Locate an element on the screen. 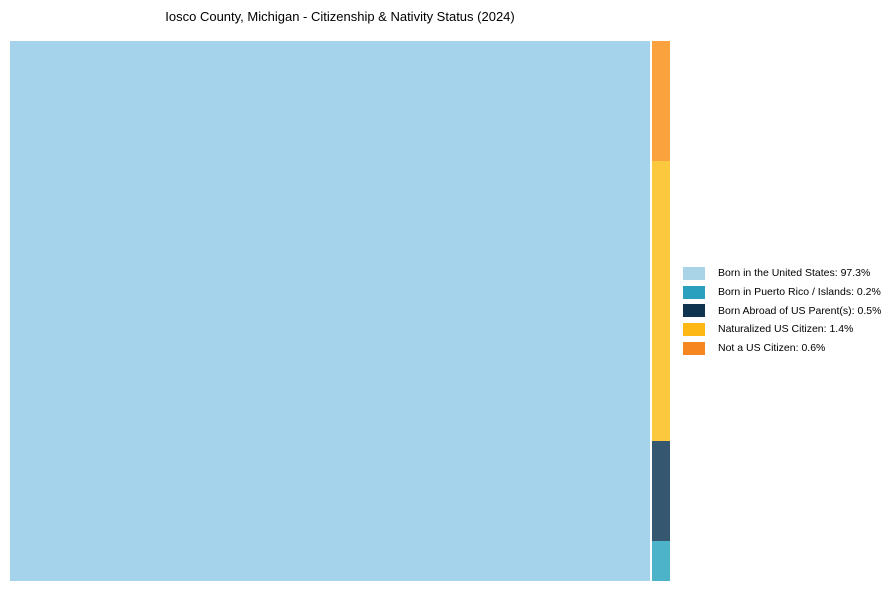 The height and width of the screenshot is (590, 889). legend-label: Not a US Citizen: 0.6% is located at coordinates (772, 348).